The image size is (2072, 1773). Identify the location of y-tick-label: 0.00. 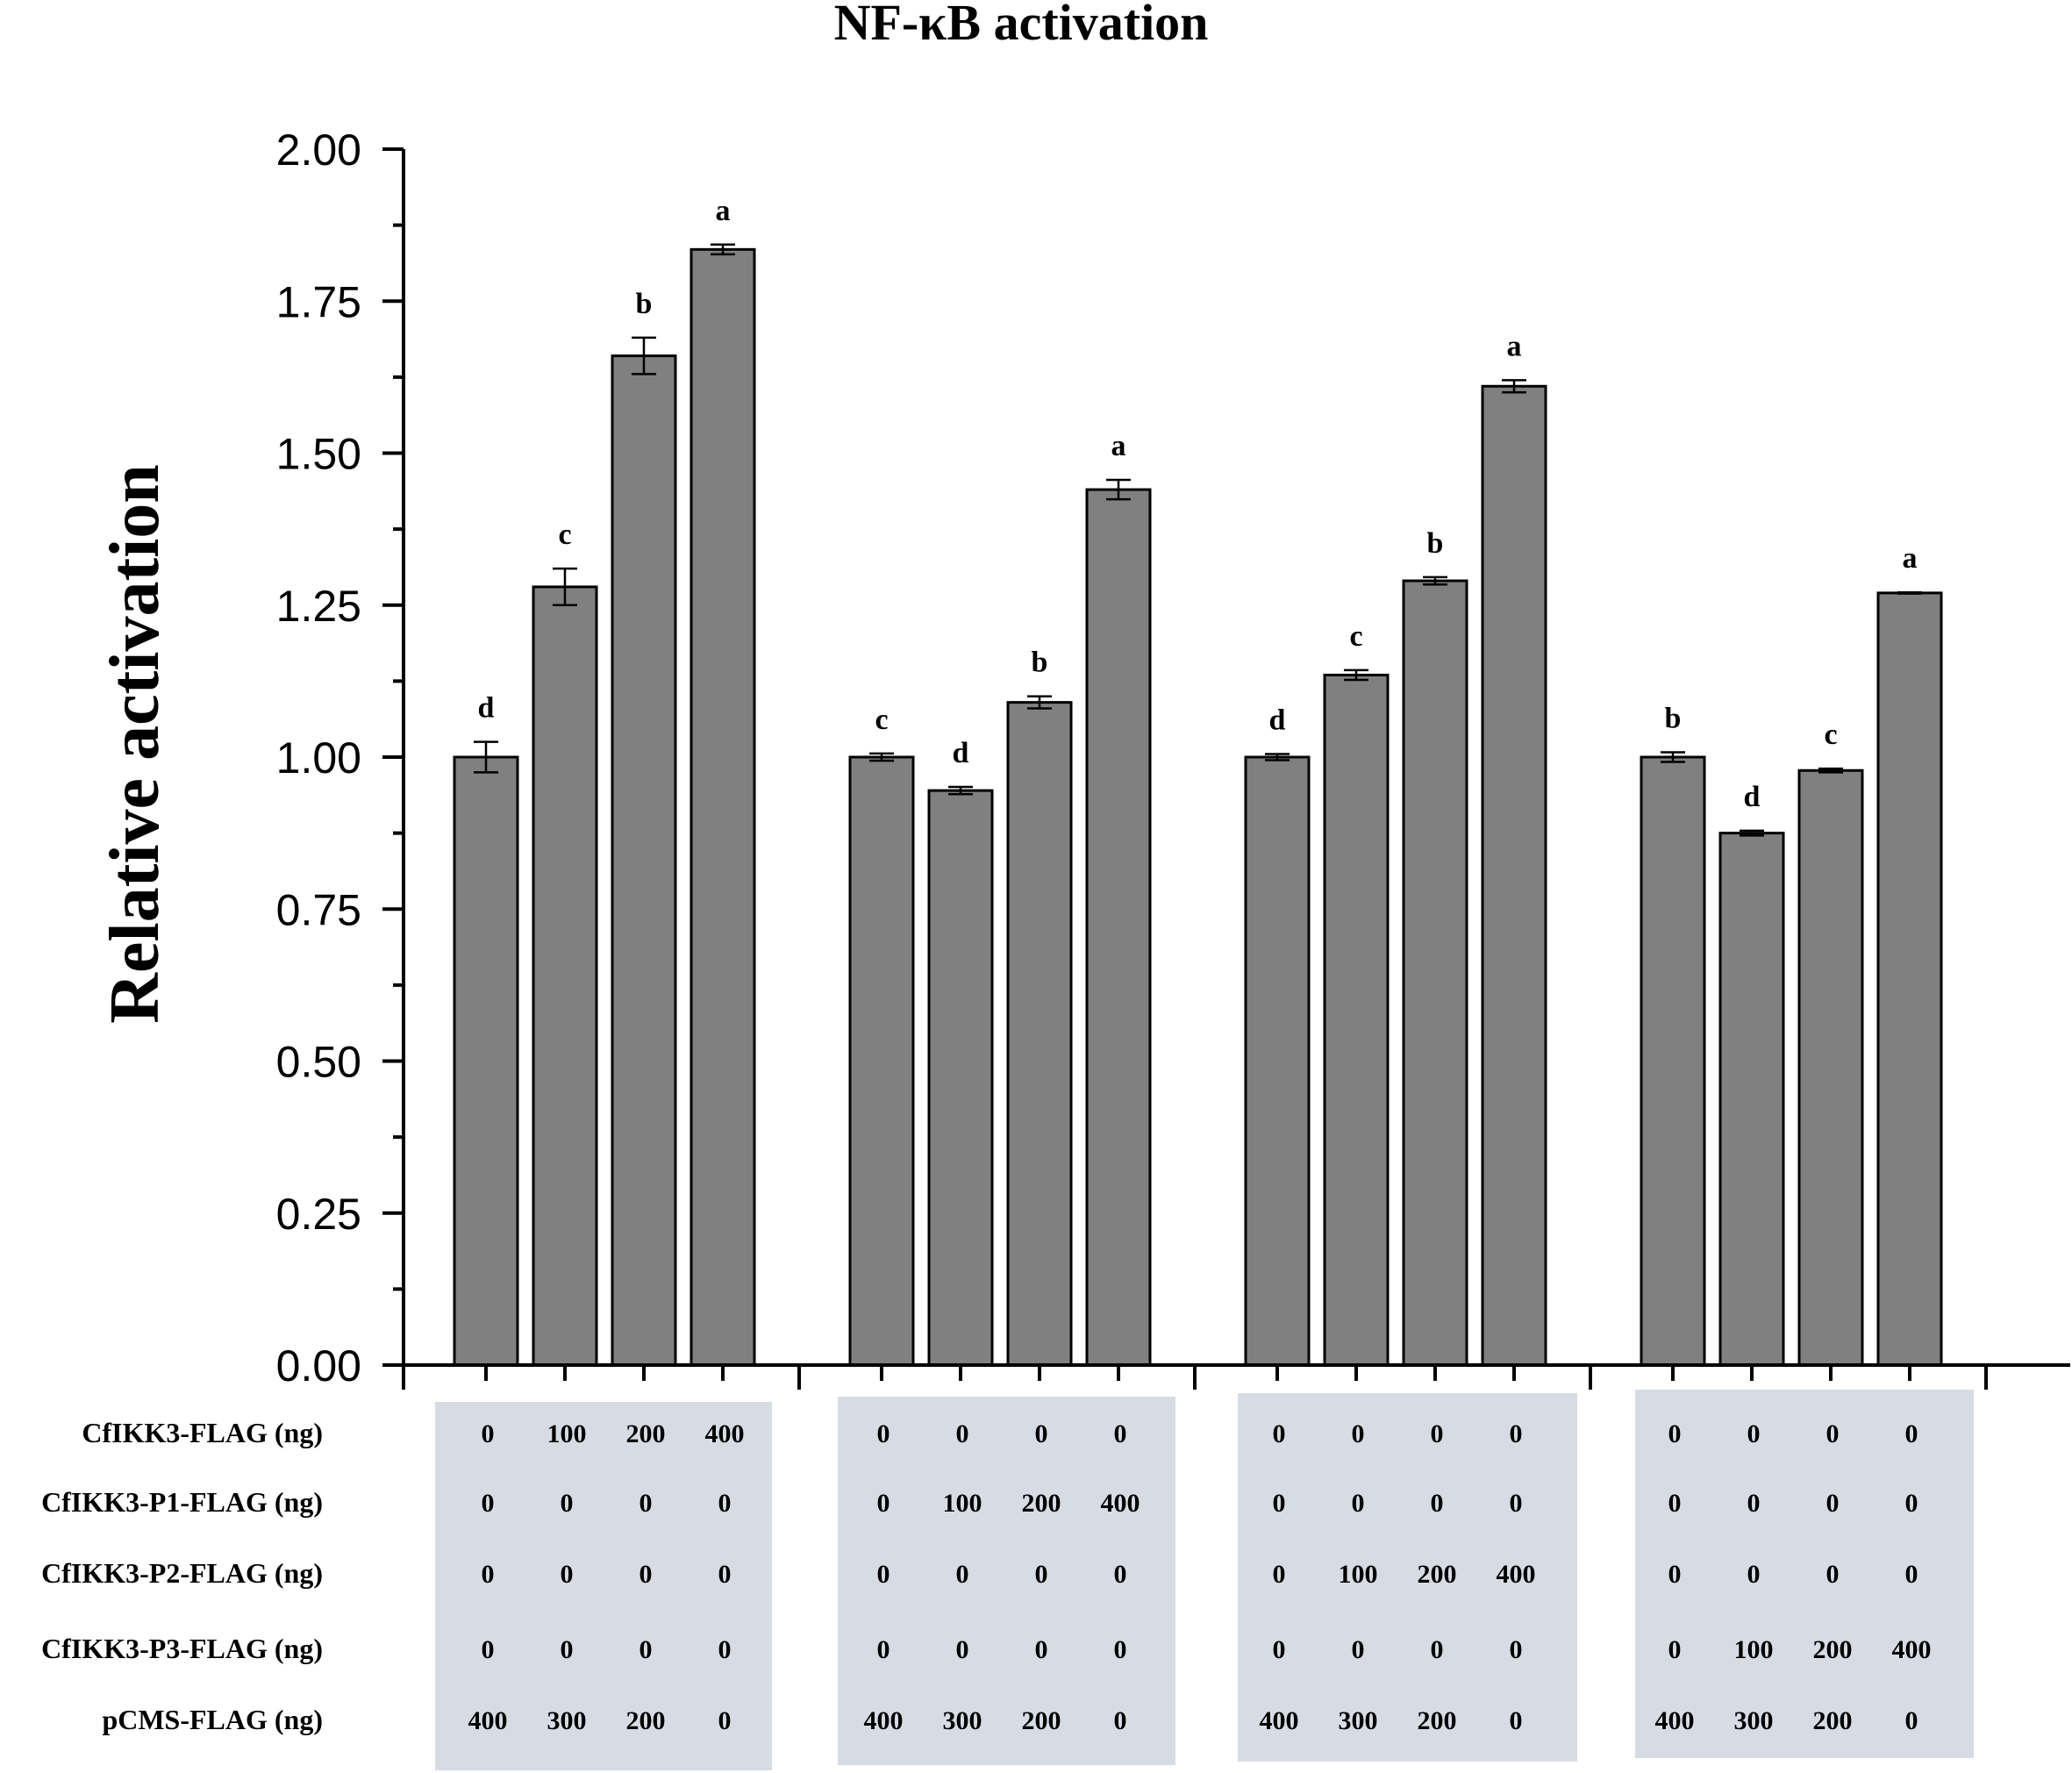
(319, 1366).